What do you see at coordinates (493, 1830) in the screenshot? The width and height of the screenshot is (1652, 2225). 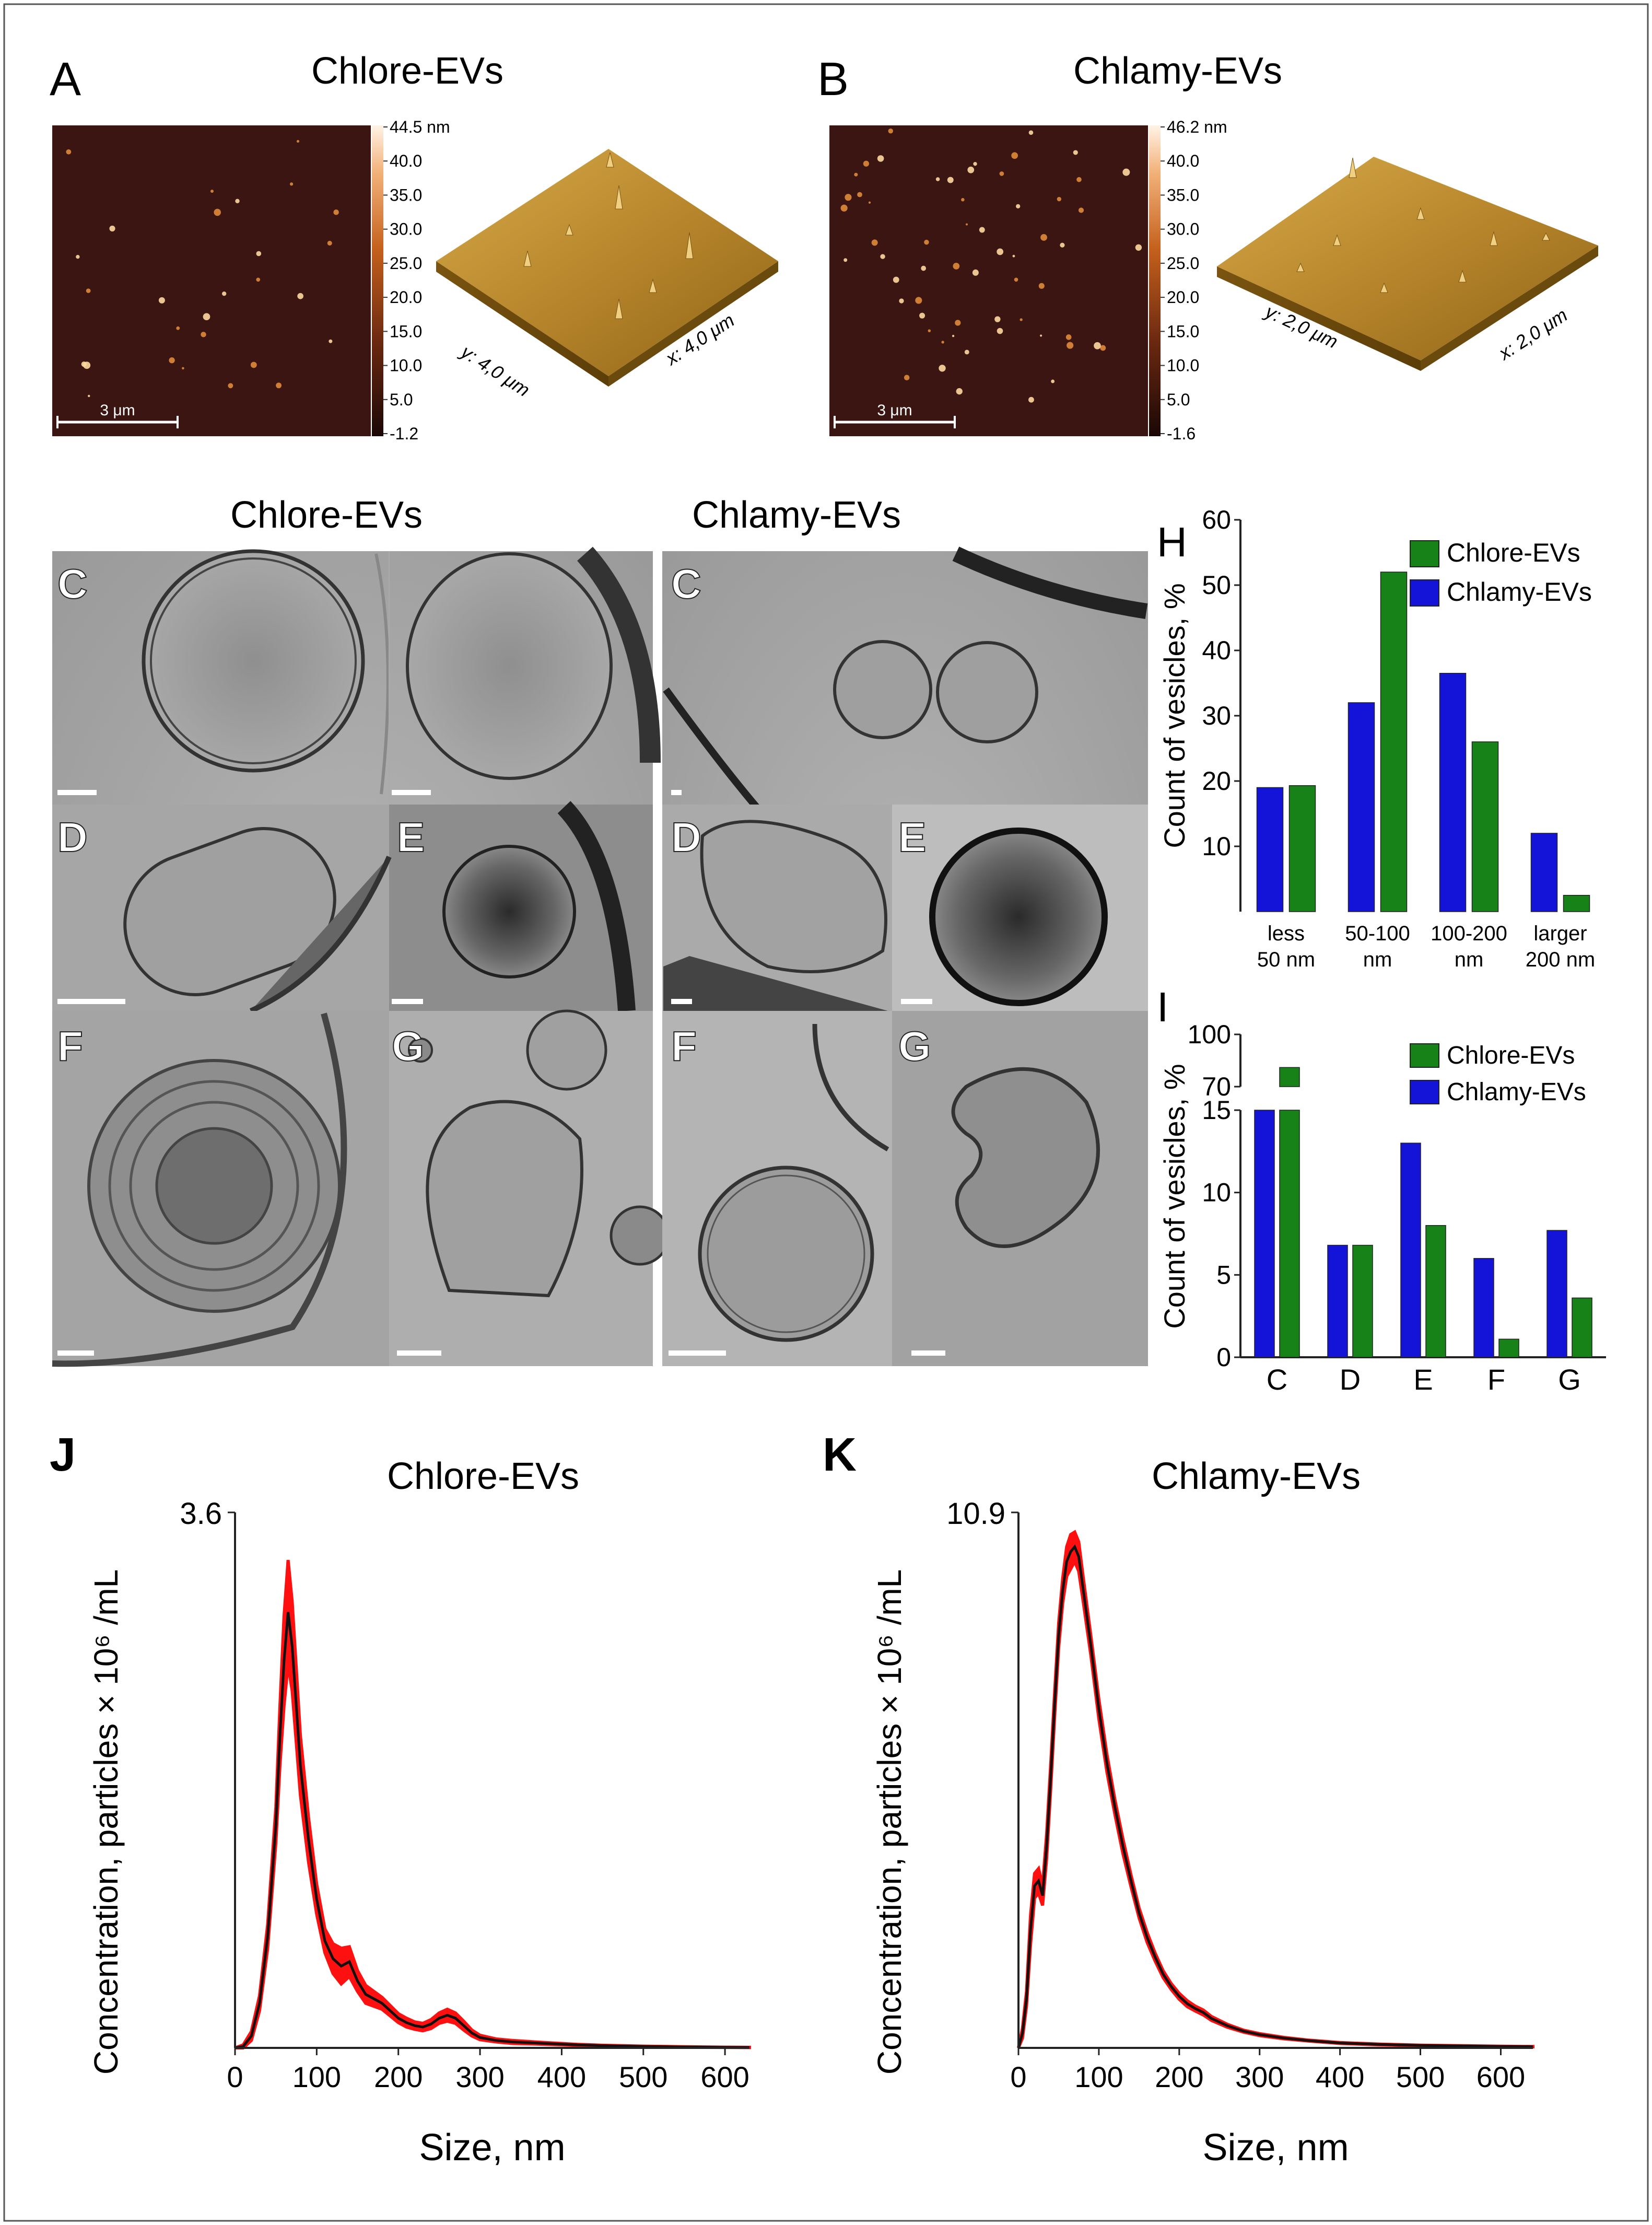 I see `chart-j-mean-line` at bounding box center [493, 1830].